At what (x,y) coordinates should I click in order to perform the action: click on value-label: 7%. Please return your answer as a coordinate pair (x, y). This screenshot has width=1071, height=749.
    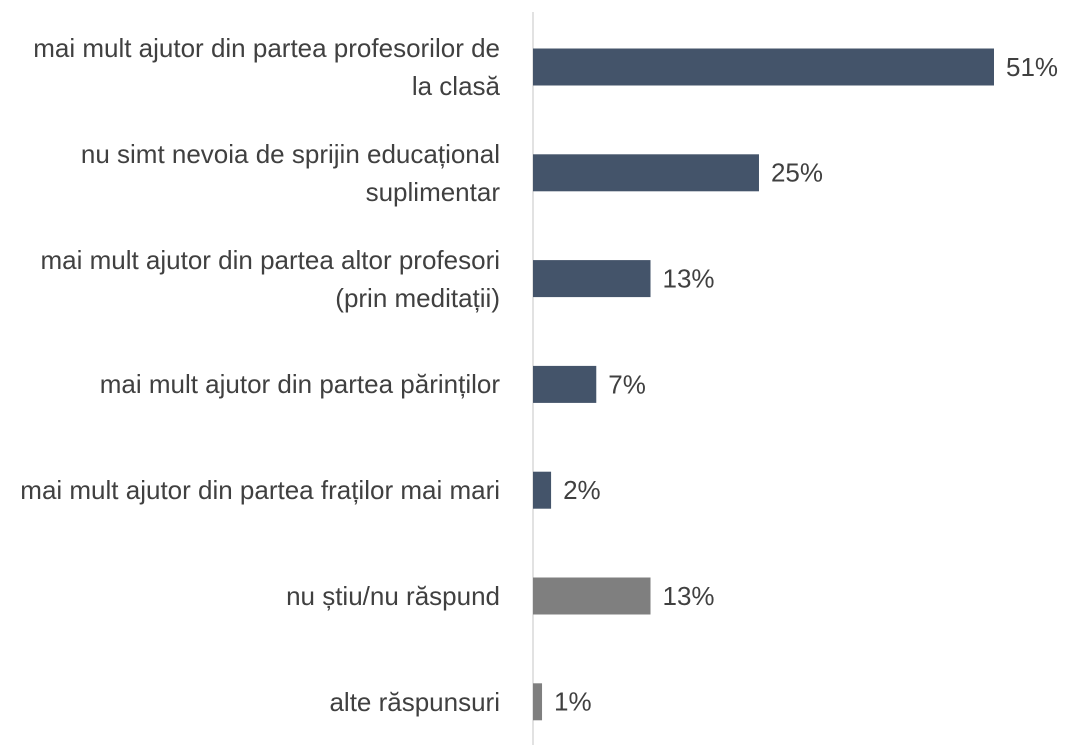
    Looking at the image, I should click on (627, 384).